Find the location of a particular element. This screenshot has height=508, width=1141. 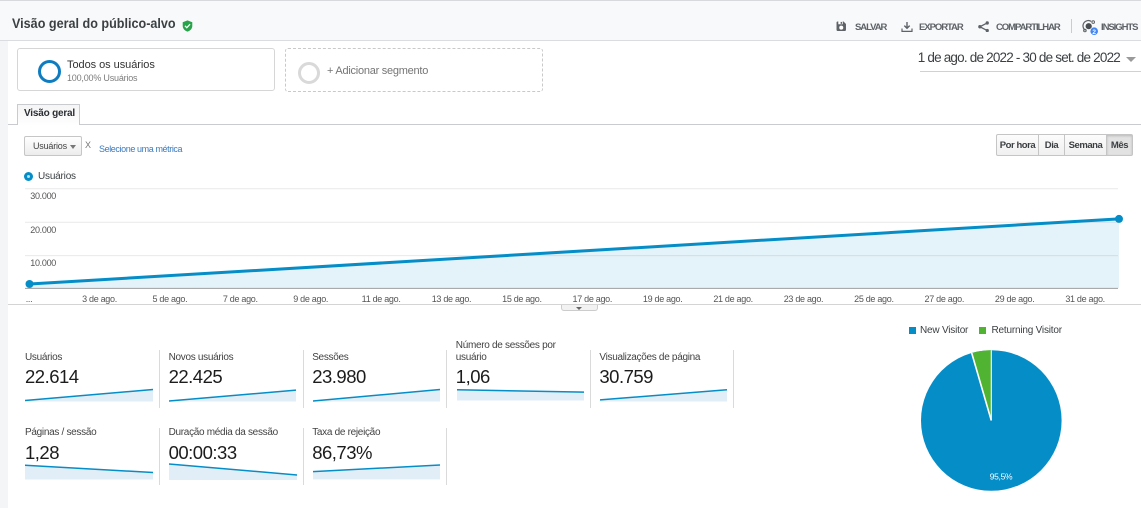

svg-text: 95,5% is located at coordinates (1001, 477).